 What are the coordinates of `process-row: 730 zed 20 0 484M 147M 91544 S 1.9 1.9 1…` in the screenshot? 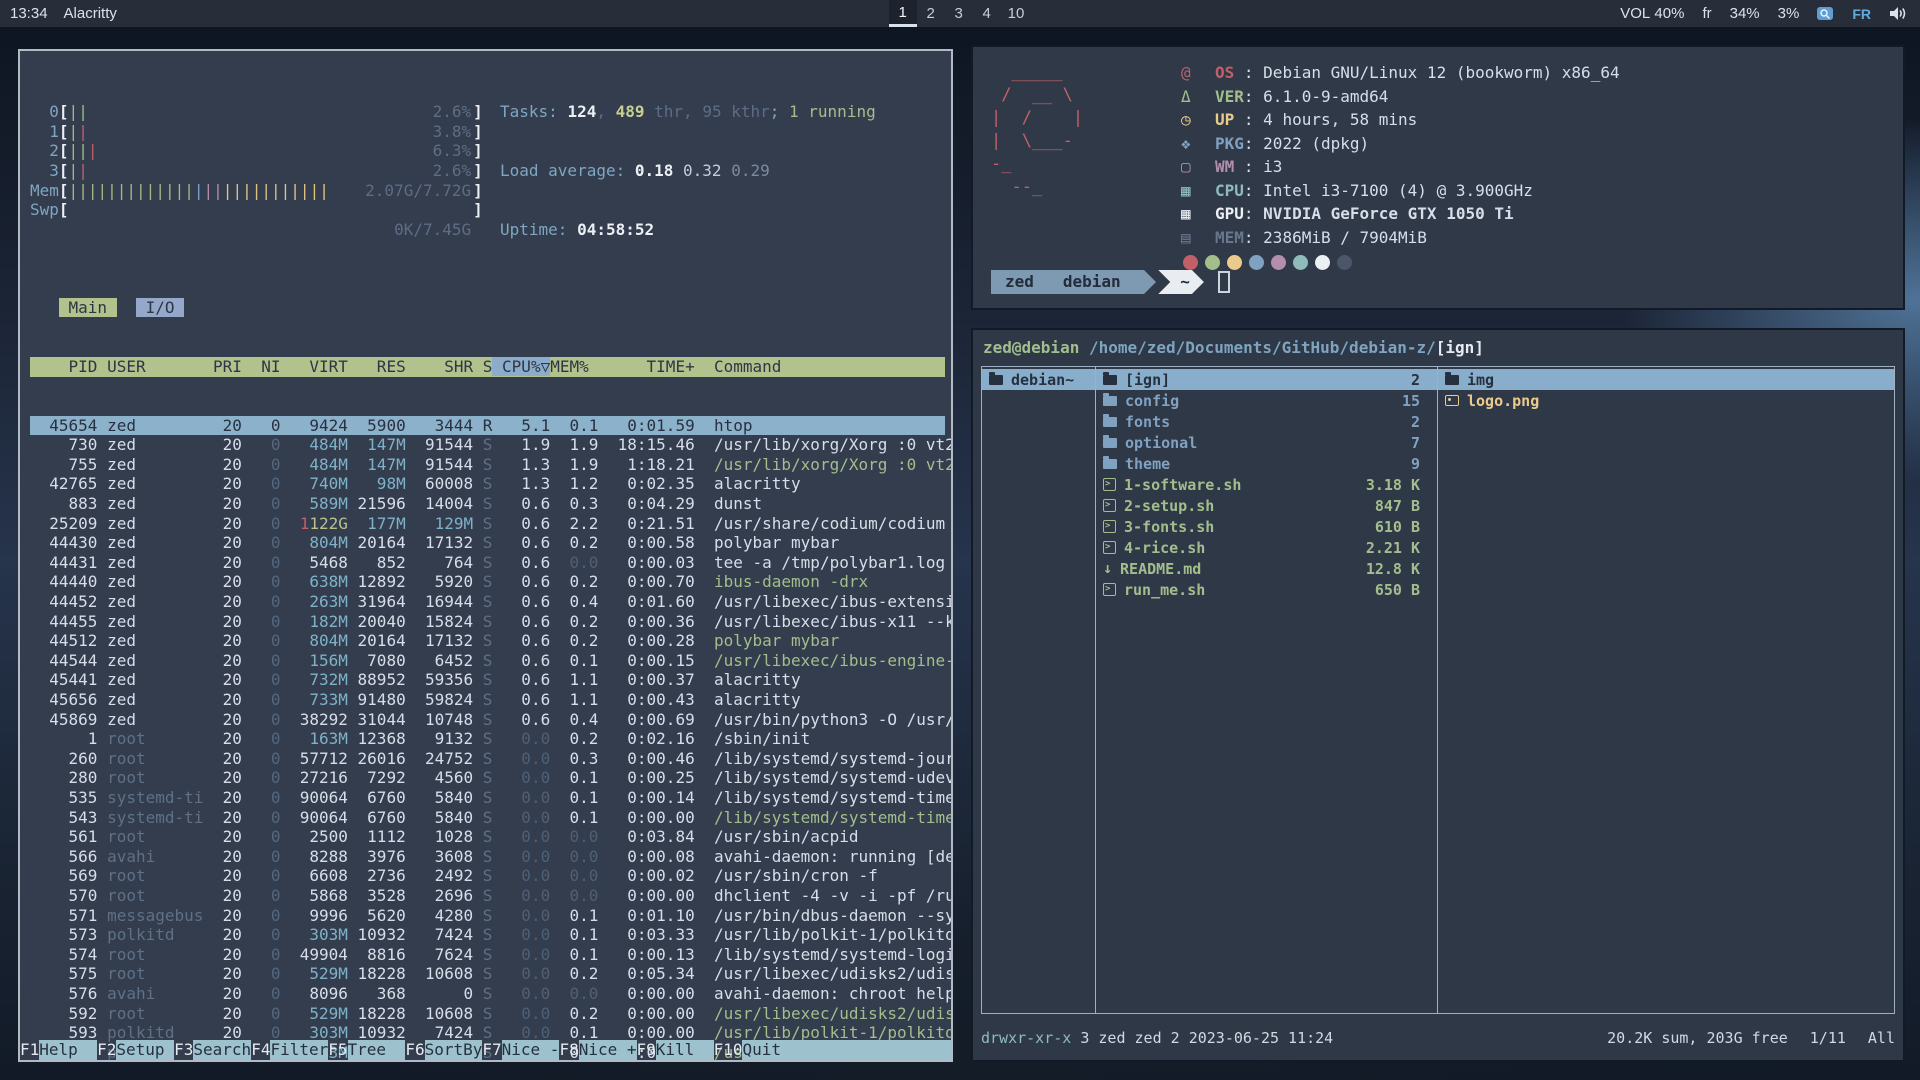 It's located at (490, 445).